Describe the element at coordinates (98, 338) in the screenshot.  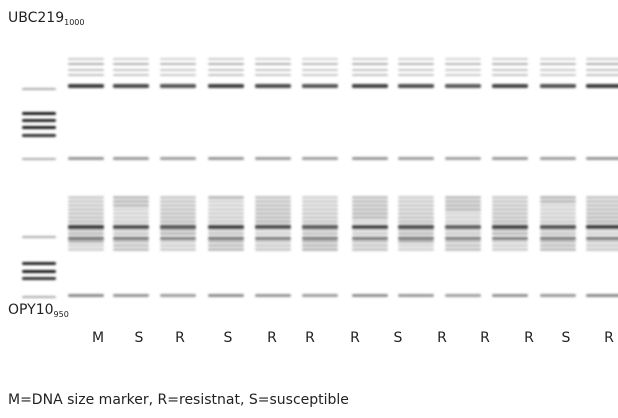
I see `lane-label: M` at that location.